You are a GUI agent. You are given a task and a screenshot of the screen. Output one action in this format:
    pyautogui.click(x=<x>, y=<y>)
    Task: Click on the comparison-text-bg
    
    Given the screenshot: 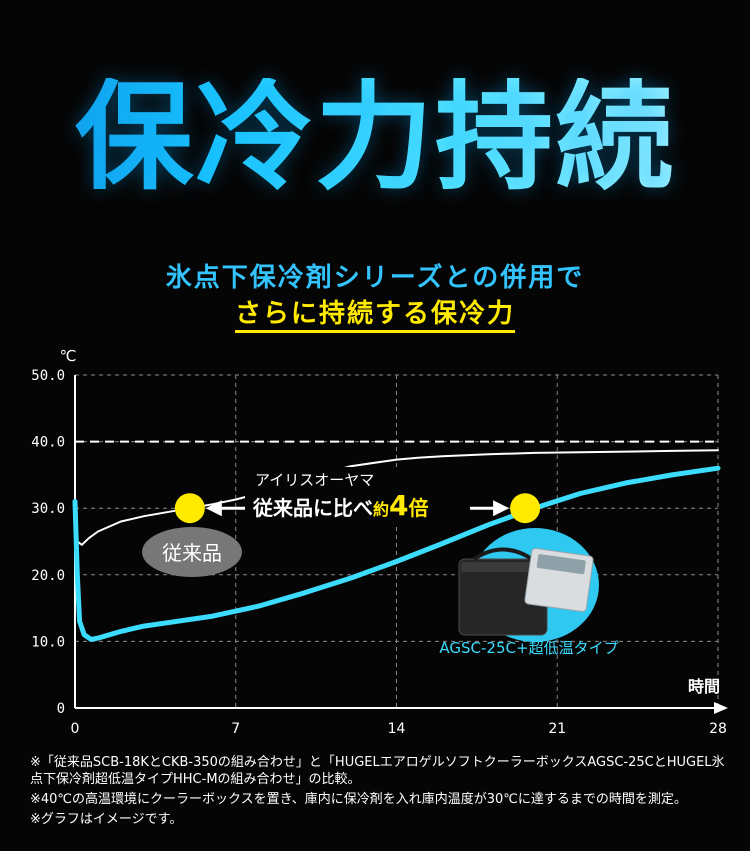 What is the action you would take?
    pyautogui.click(x=357, y=495)
    